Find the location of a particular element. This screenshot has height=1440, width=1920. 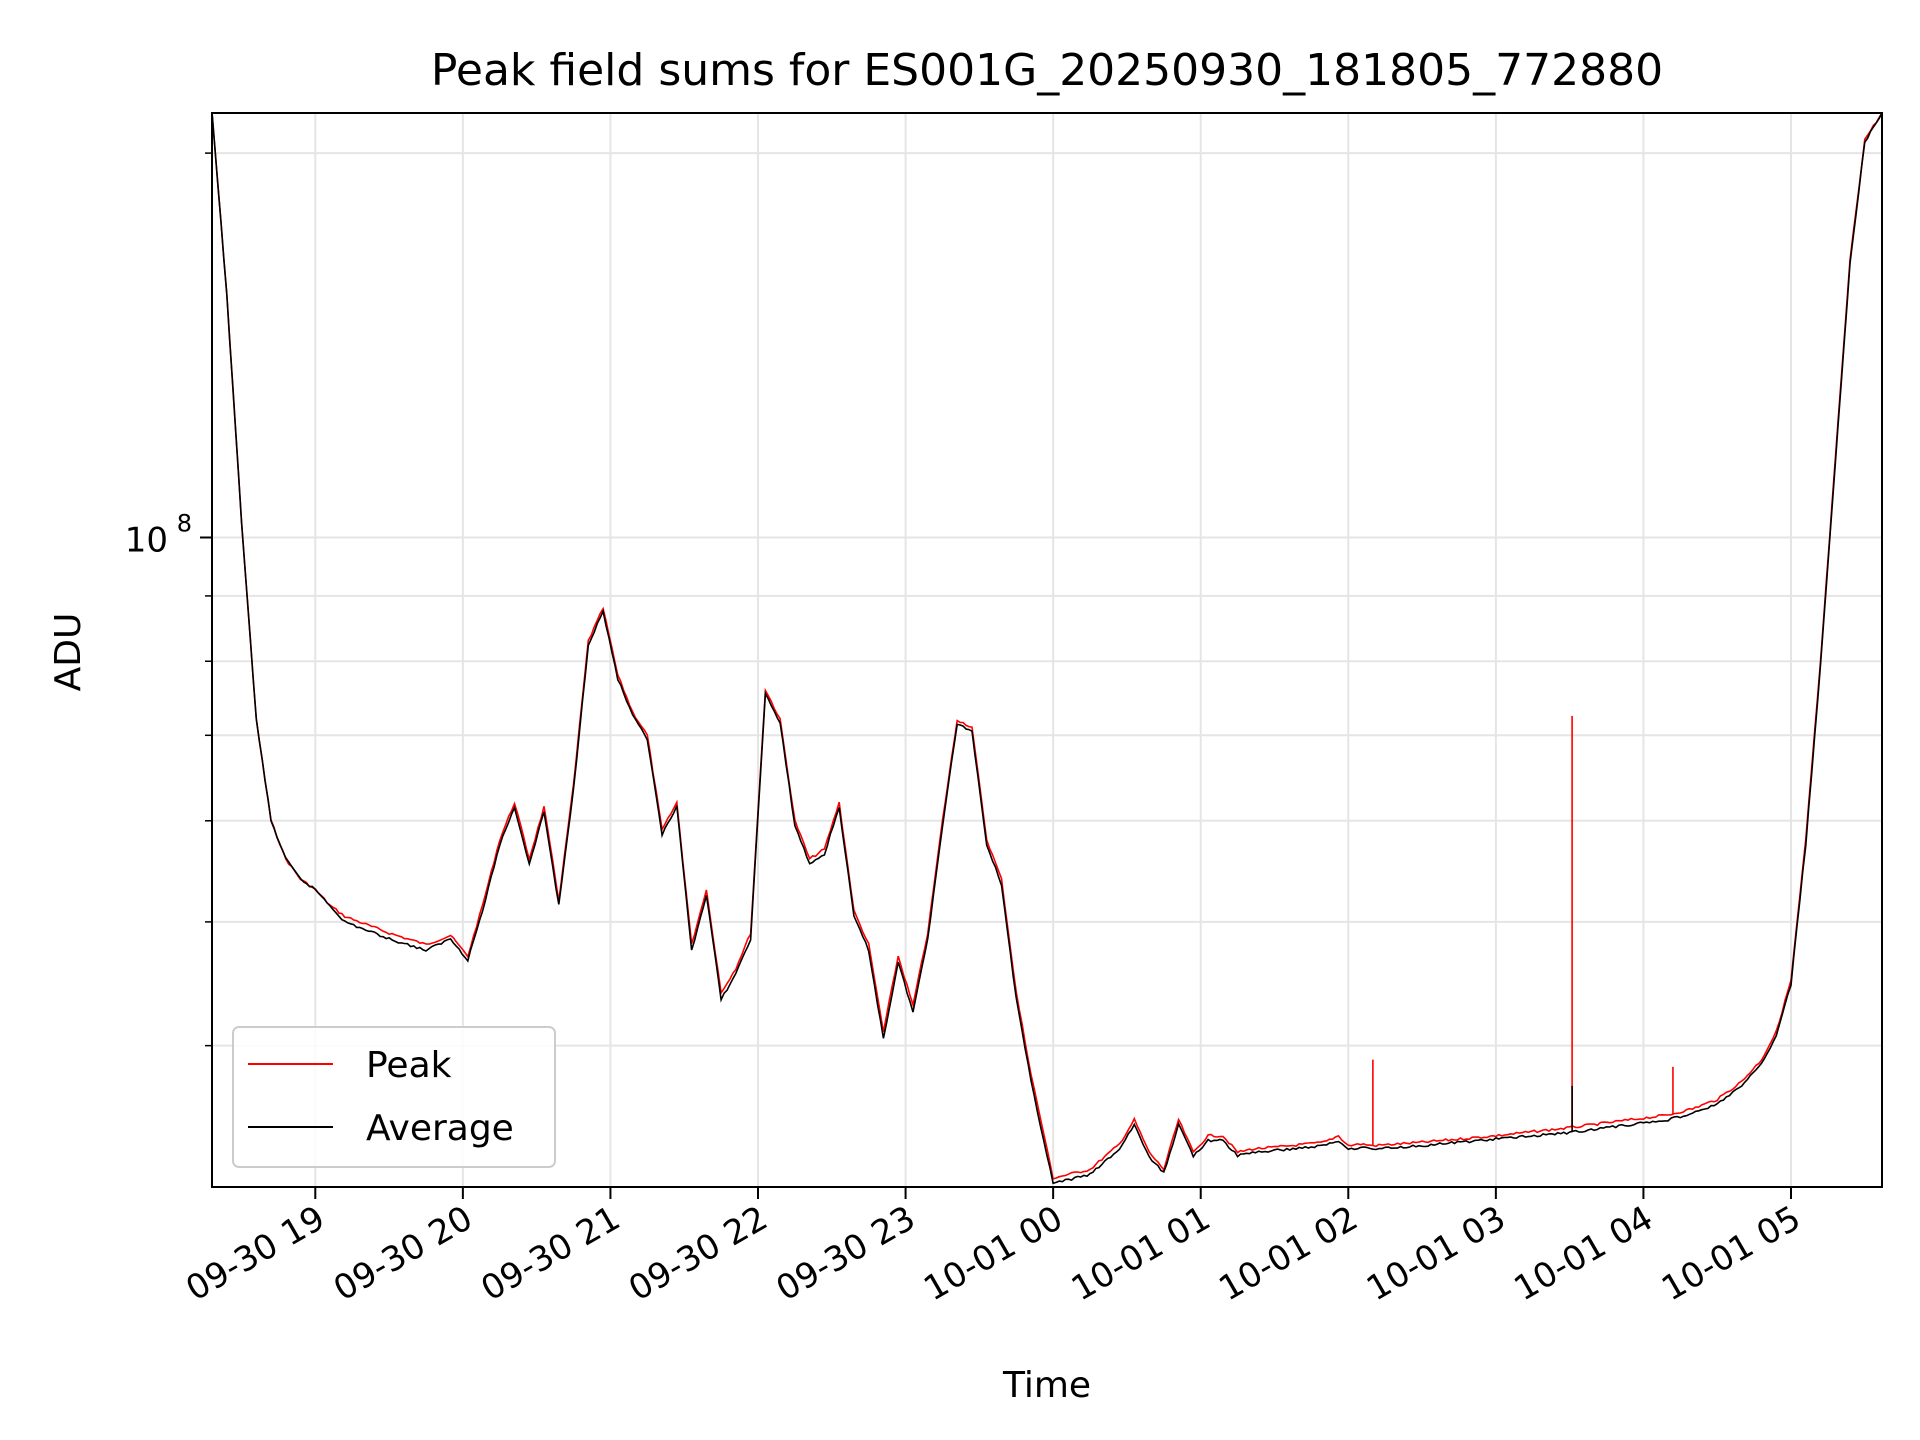

legend: Peak Average is located at coordinates (394, 1097).